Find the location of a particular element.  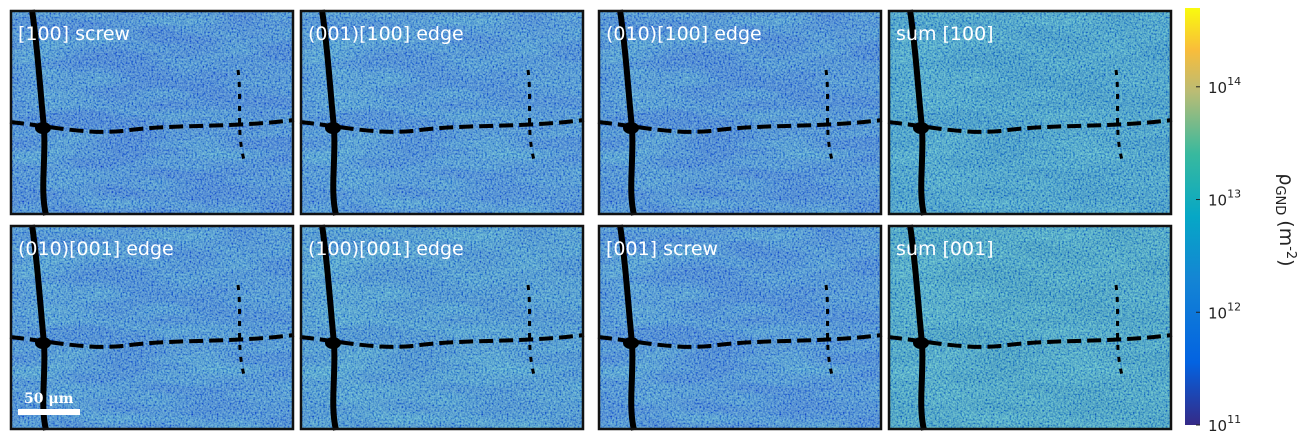

tick-exponent: 11 is located at coordinates (1234, 419).